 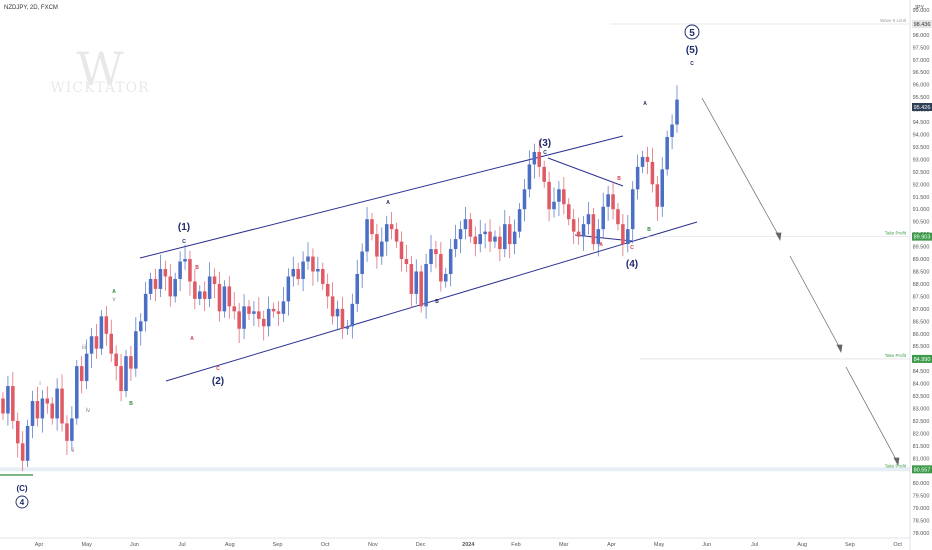 I want to click on wave-label-v: v, so click(x=114, y=300).